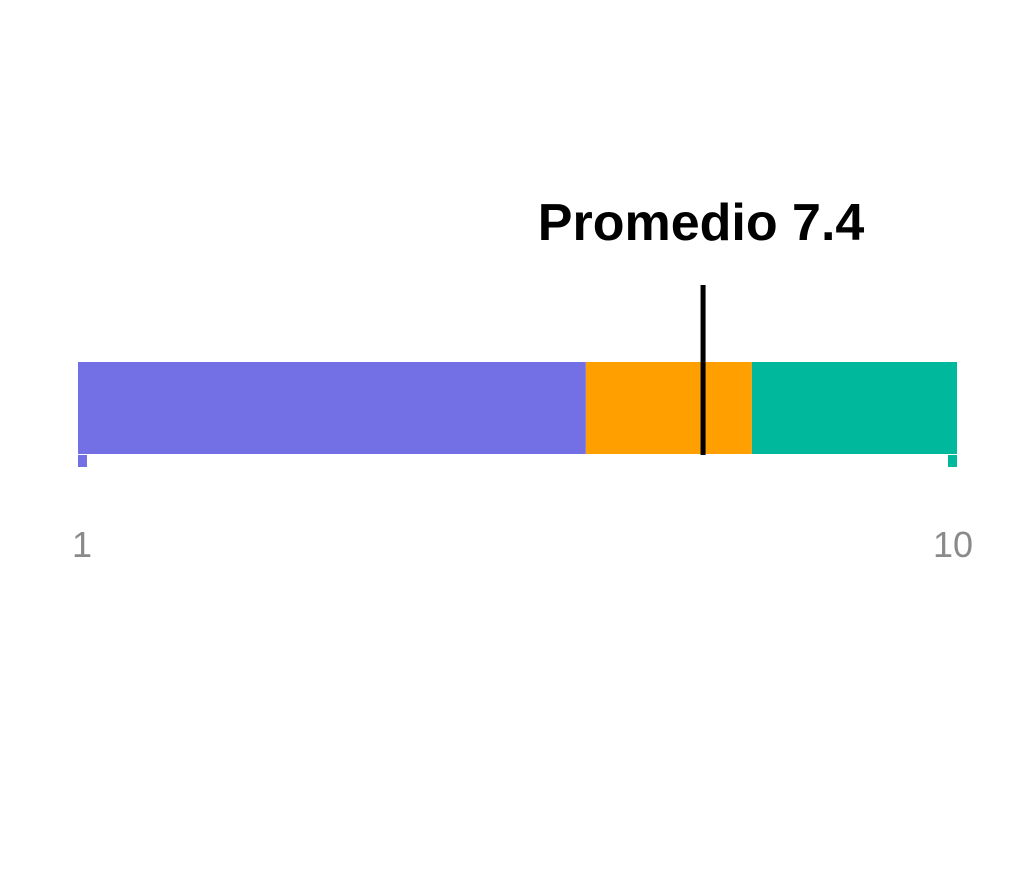 This screenshot has height=873, width=1036. I want to click on bar-segments, so click(517, 408).